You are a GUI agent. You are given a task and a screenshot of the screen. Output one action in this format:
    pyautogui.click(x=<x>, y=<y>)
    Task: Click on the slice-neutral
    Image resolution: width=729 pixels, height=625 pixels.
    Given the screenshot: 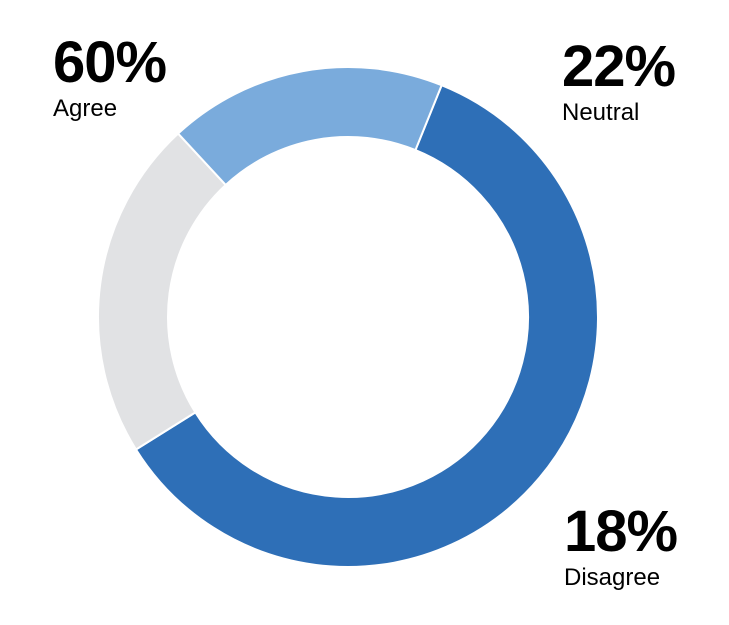 What is the action you would take?
    pyautogui.click(x=162, y=291)
    